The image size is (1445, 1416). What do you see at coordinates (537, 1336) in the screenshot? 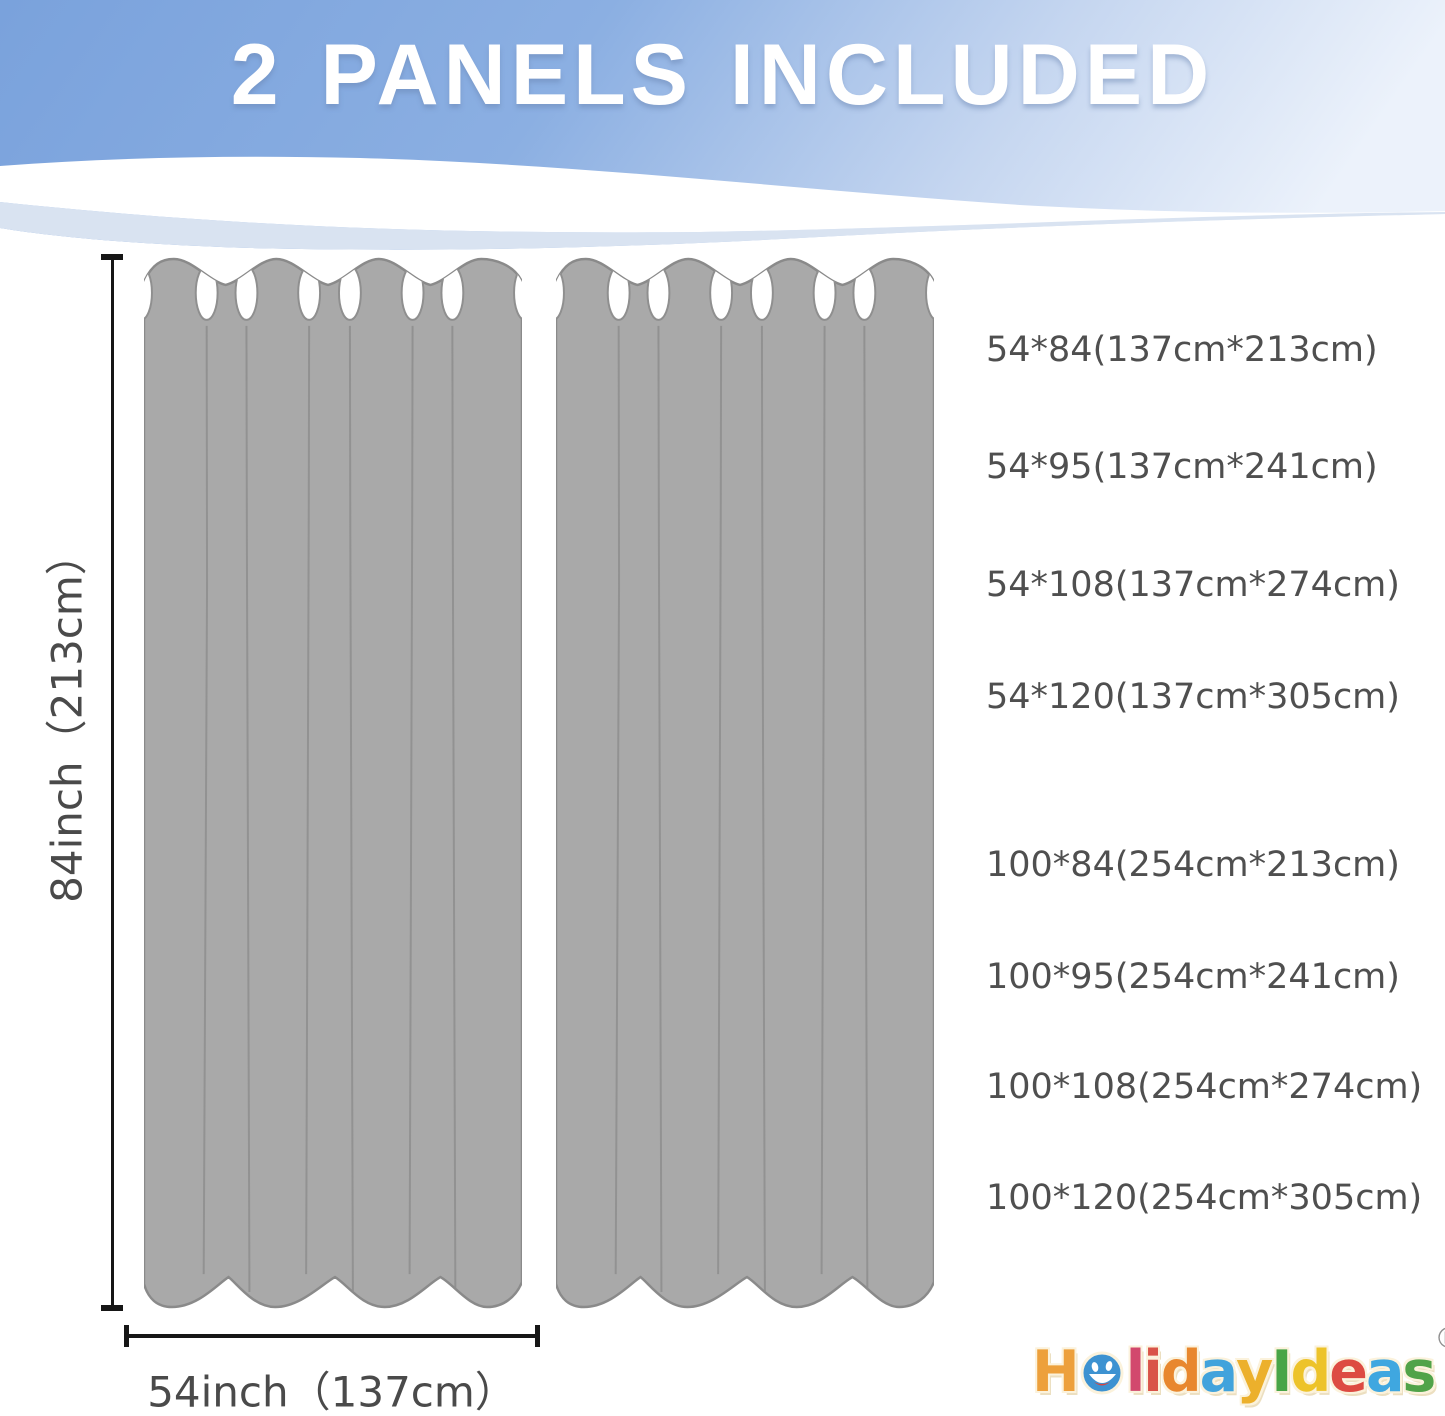
I see `width-dimension-cap-right` at bounding box center [537, 1336].